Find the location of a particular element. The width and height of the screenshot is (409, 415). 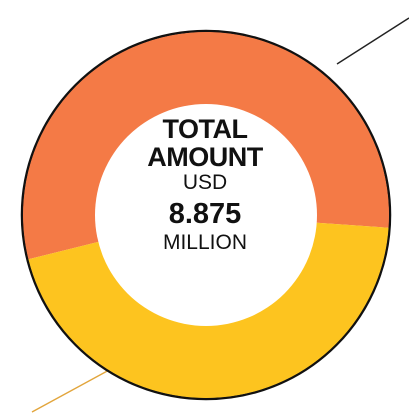

center-currency: USD is located at coordinates (205, 182).